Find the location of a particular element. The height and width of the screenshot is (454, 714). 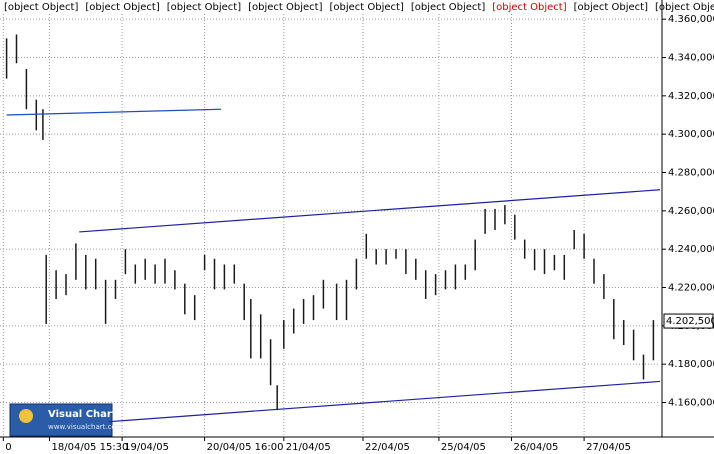

y-tick-label: 4.300,000 is located at coordinates (691, 134).